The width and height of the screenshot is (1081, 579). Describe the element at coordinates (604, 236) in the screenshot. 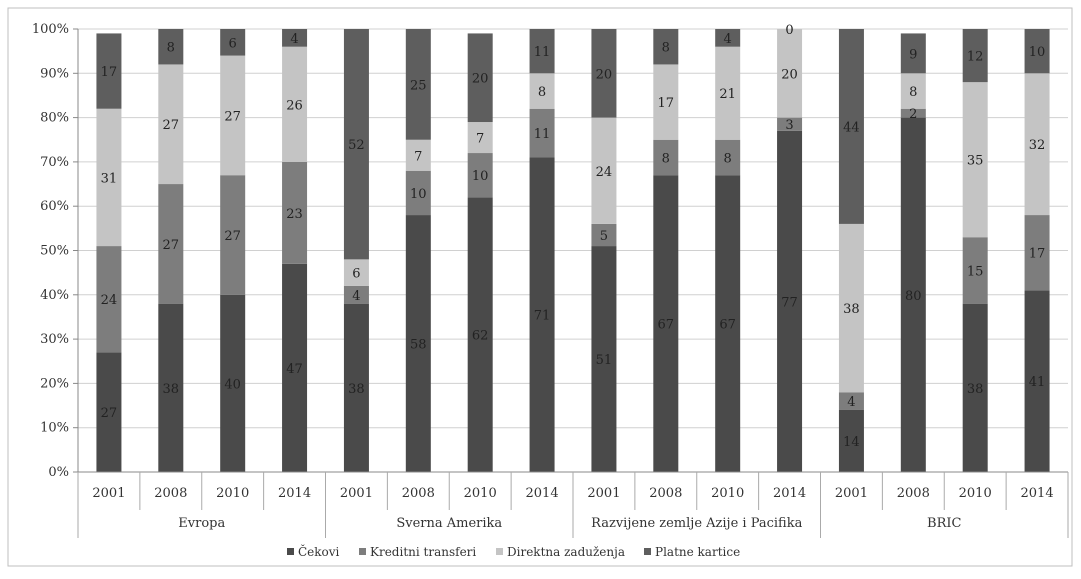

I see `data-label: 5` at that location.